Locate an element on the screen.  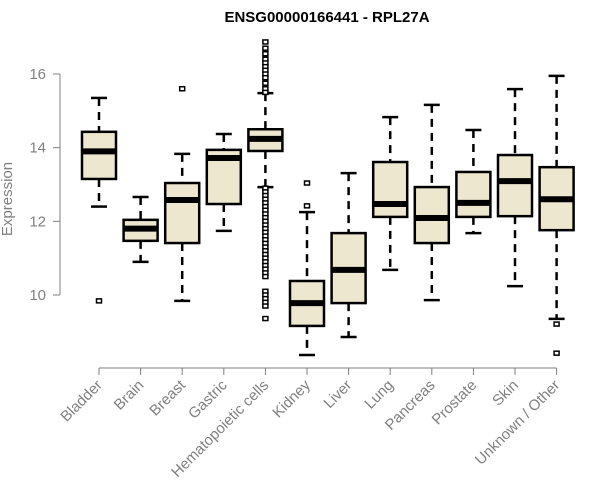
y-tick-label: 10 is located at coordinates (37, 295).